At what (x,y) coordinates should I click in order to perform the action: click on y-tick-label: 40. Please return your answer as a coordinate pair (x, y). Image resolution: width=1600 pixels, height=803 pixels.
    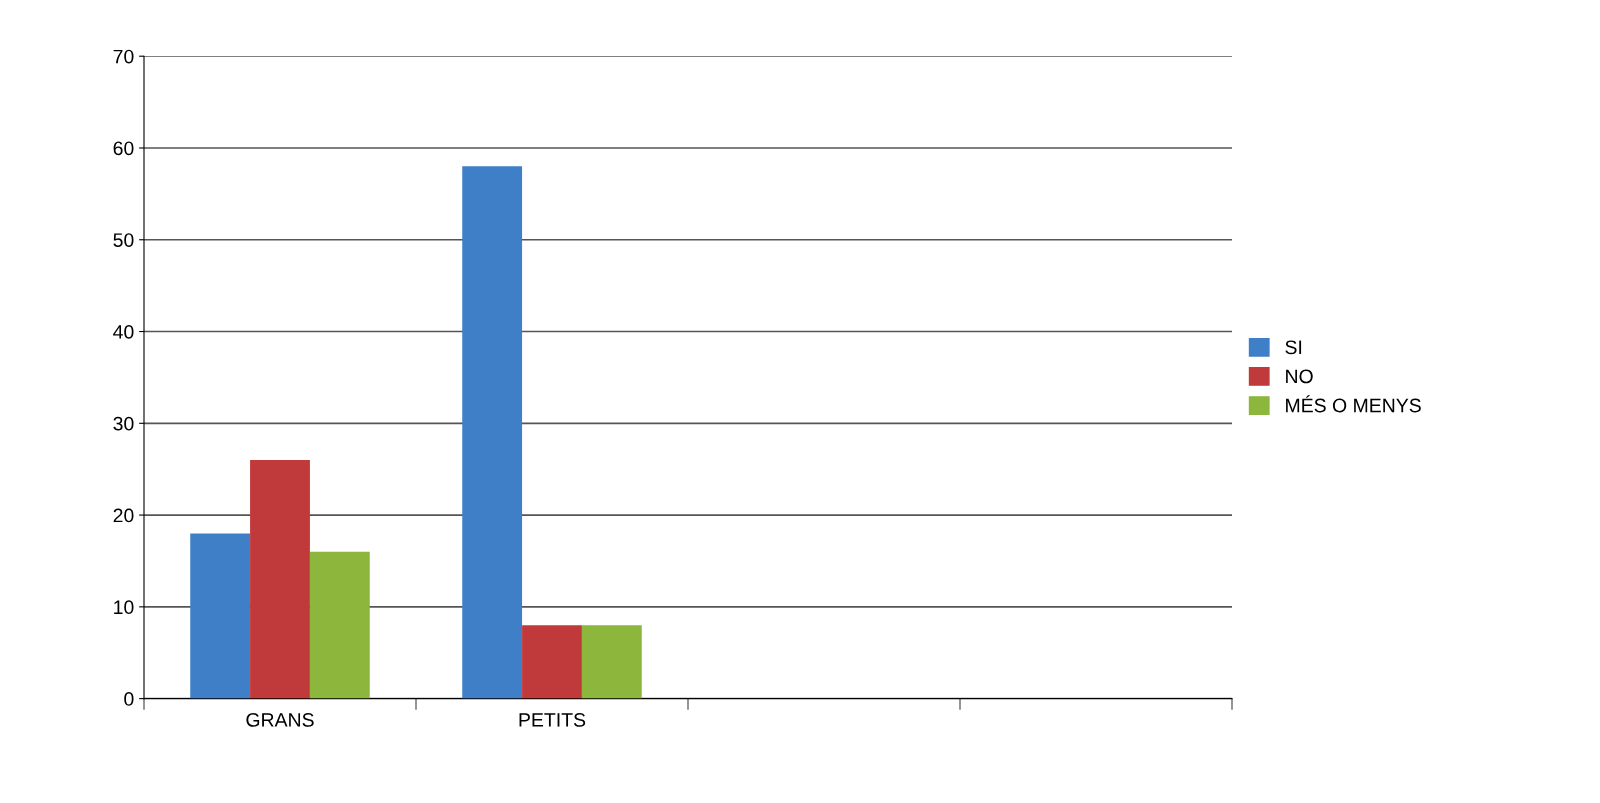
    Looking at the image, I should click on (123, 331).